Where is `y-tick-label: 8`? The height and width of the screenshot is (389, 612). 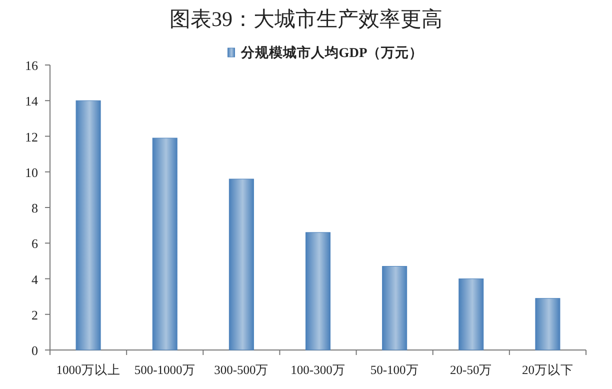
y-tick-label: 8 is located at coordinates (35, 208).